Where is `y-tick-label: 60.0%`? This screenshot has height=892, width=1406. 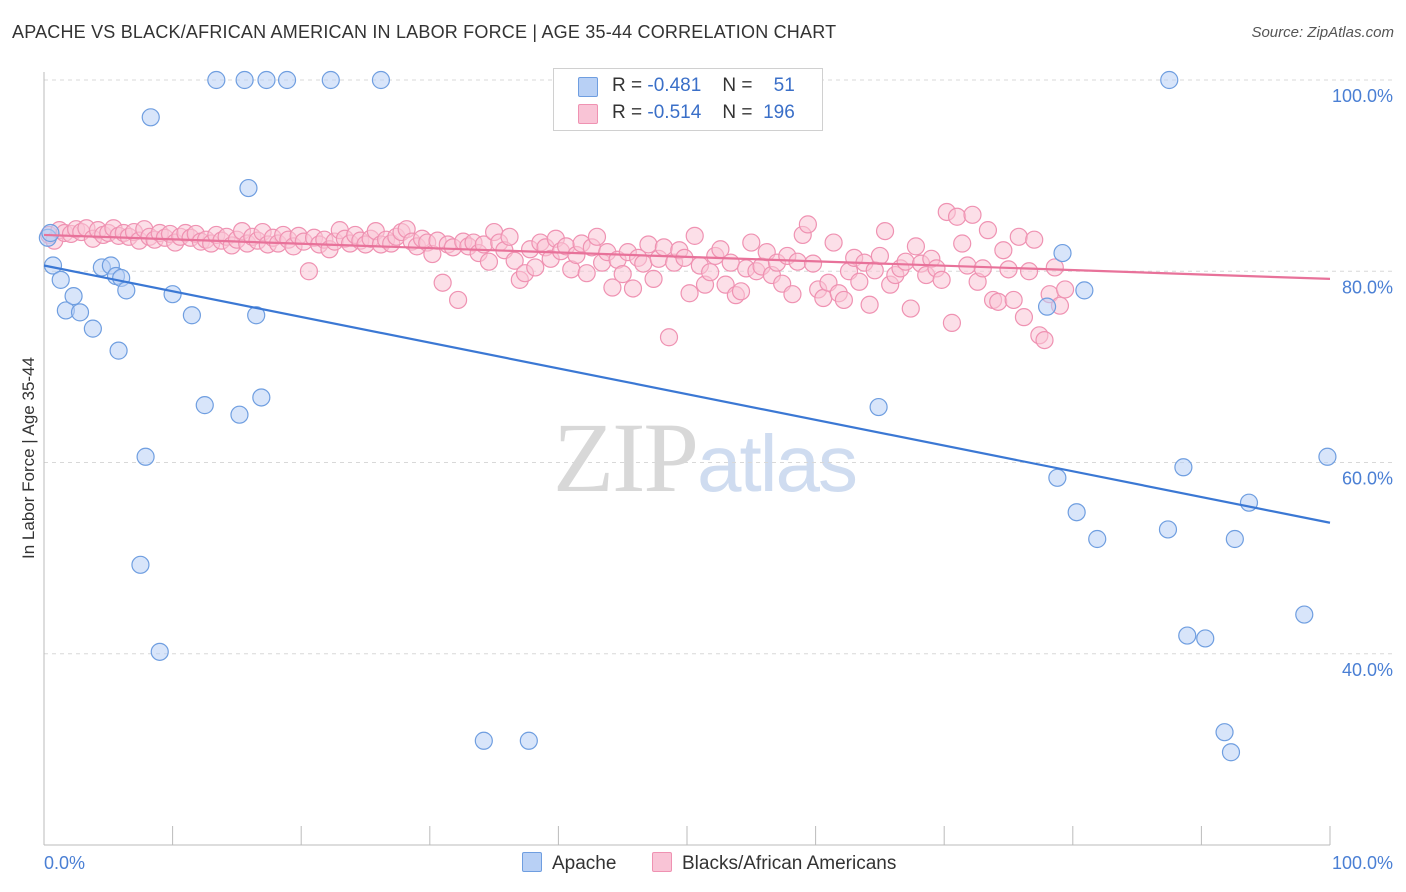
y-tick-label: 60.0% is located at coordinates (1367, 479).